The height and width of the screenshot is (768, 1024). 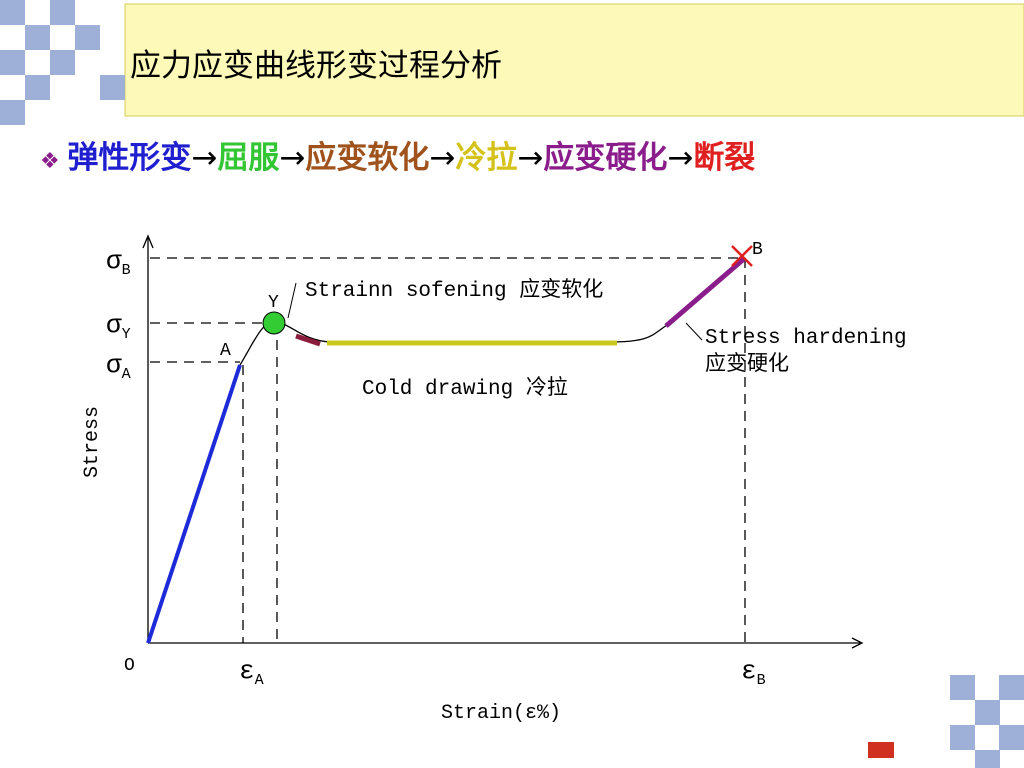 I want to click on point-label: A, so click(x=225, y=351).